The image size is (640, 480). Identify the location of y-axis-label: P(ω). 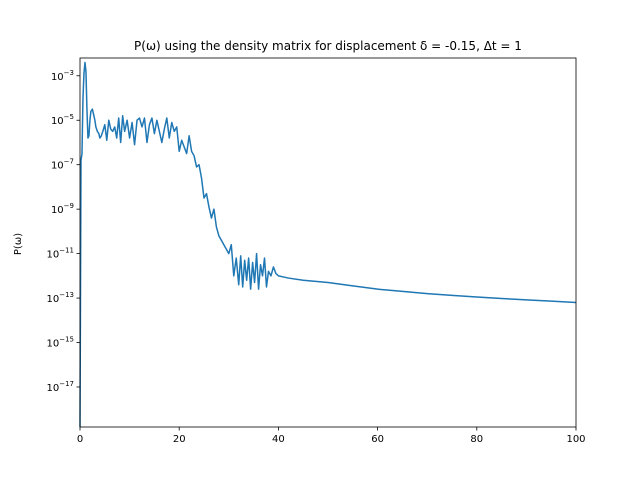
(18, 244).